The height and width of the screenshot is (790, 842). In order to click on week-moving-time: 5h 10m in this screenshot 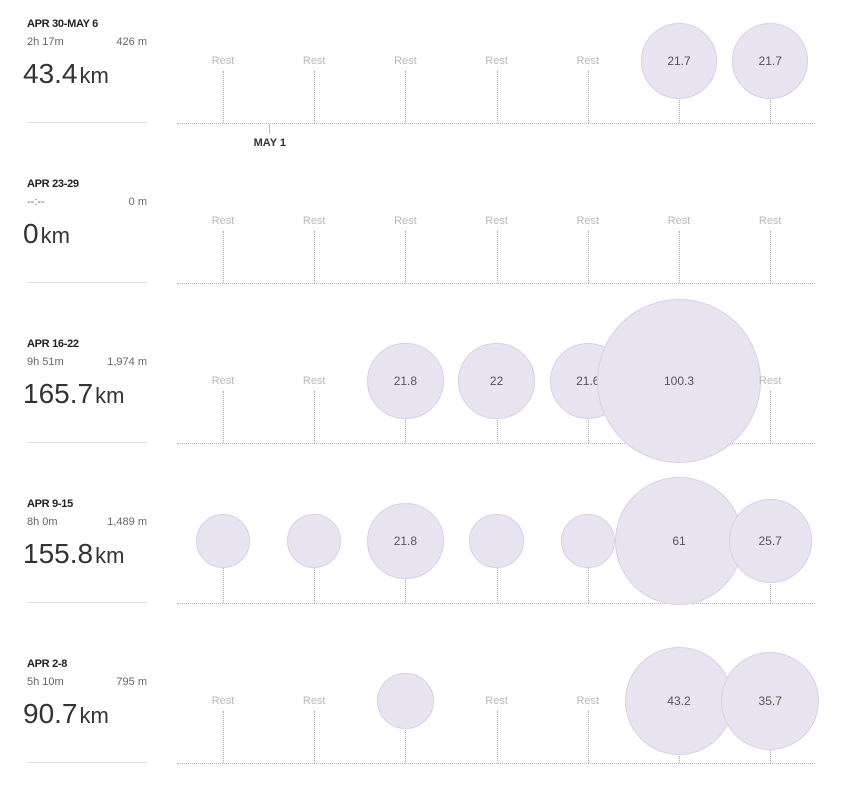, I will do `click(45, 682)`.